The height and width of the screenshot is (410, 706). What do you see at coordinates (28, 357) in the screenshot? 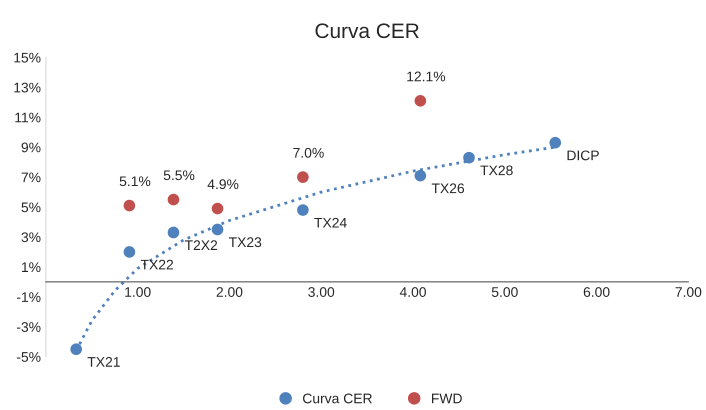
I see `y-tick-label: -5%` at bounding box center [28, 357].